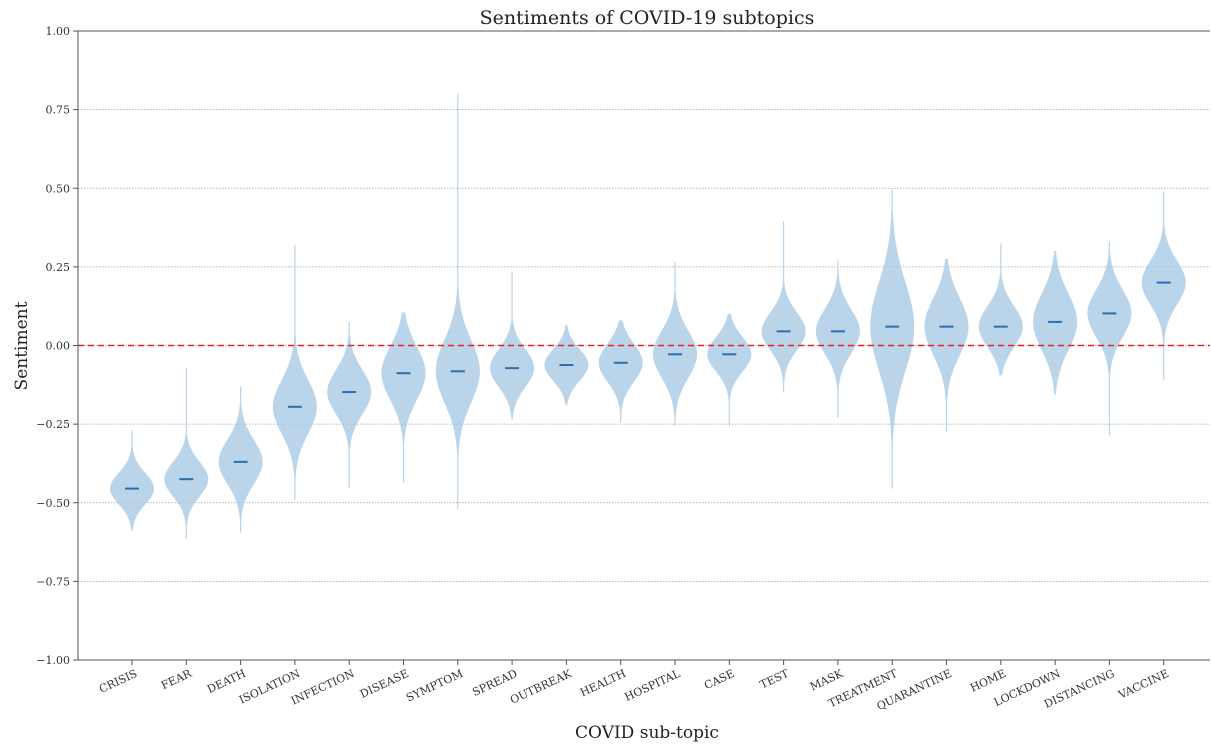  Describe the element at coordinates (647, 733) in the screenshot. I see `x-axis-label: COVID sub-topic` at that location.